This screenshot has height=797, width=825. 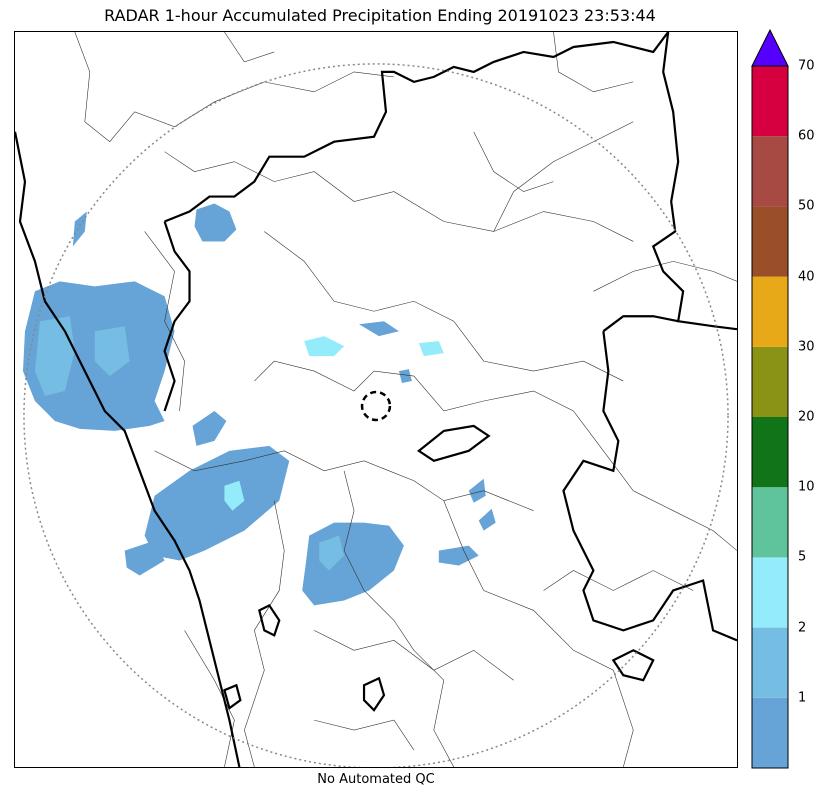 I want to click on precip-area-southeast-a, so click(x=458, y=555).